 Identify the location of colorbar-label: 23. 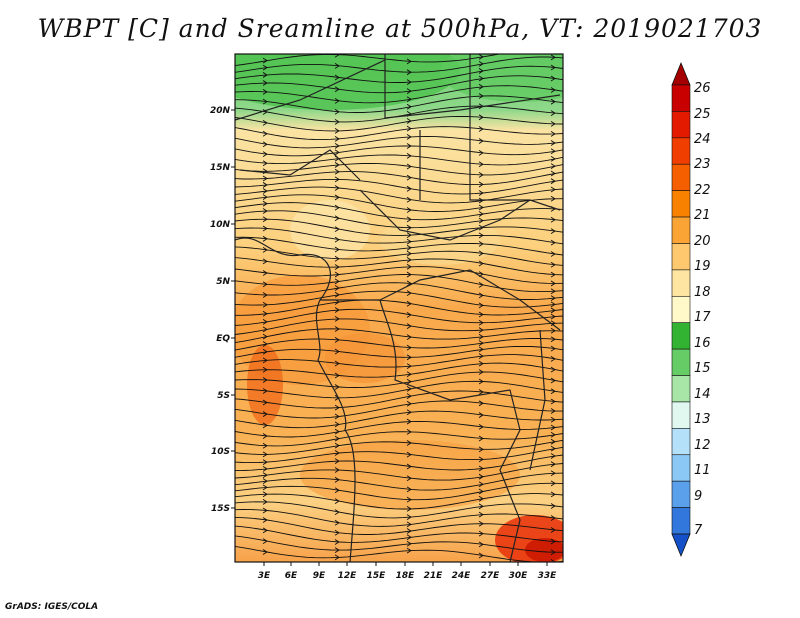
(702, 164).